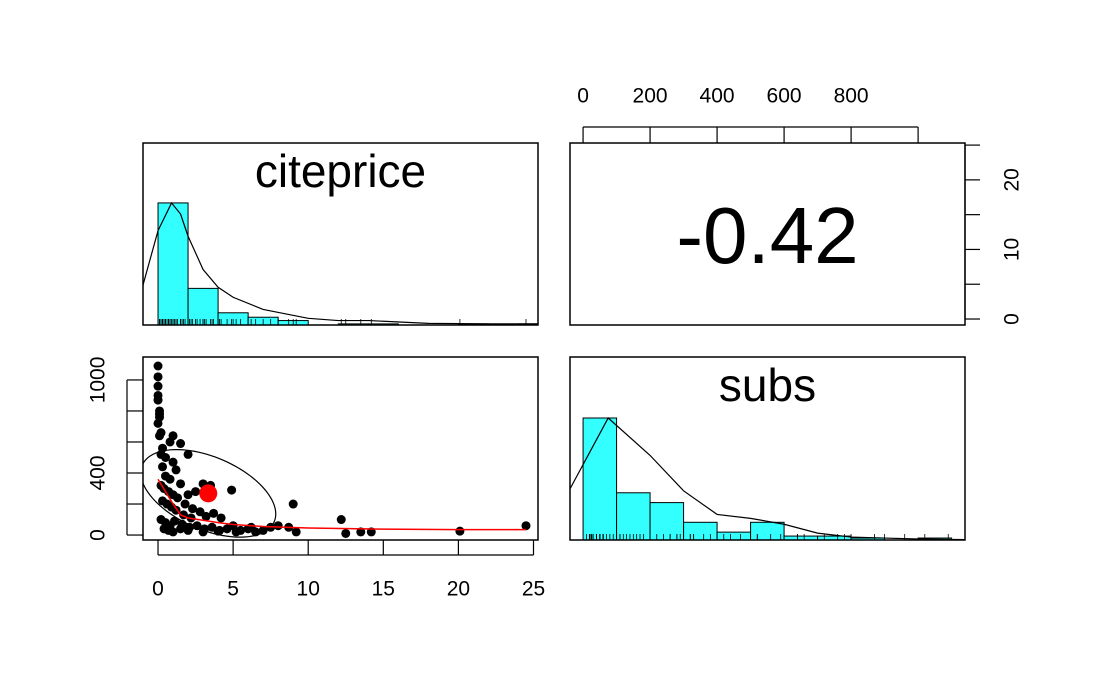 The width and height of the screenshot is (1108, 689). What do you see at coordinates (98, 472) in the screenshot?
I see `y-tick-label: 400` at bounding box center [98, 472].